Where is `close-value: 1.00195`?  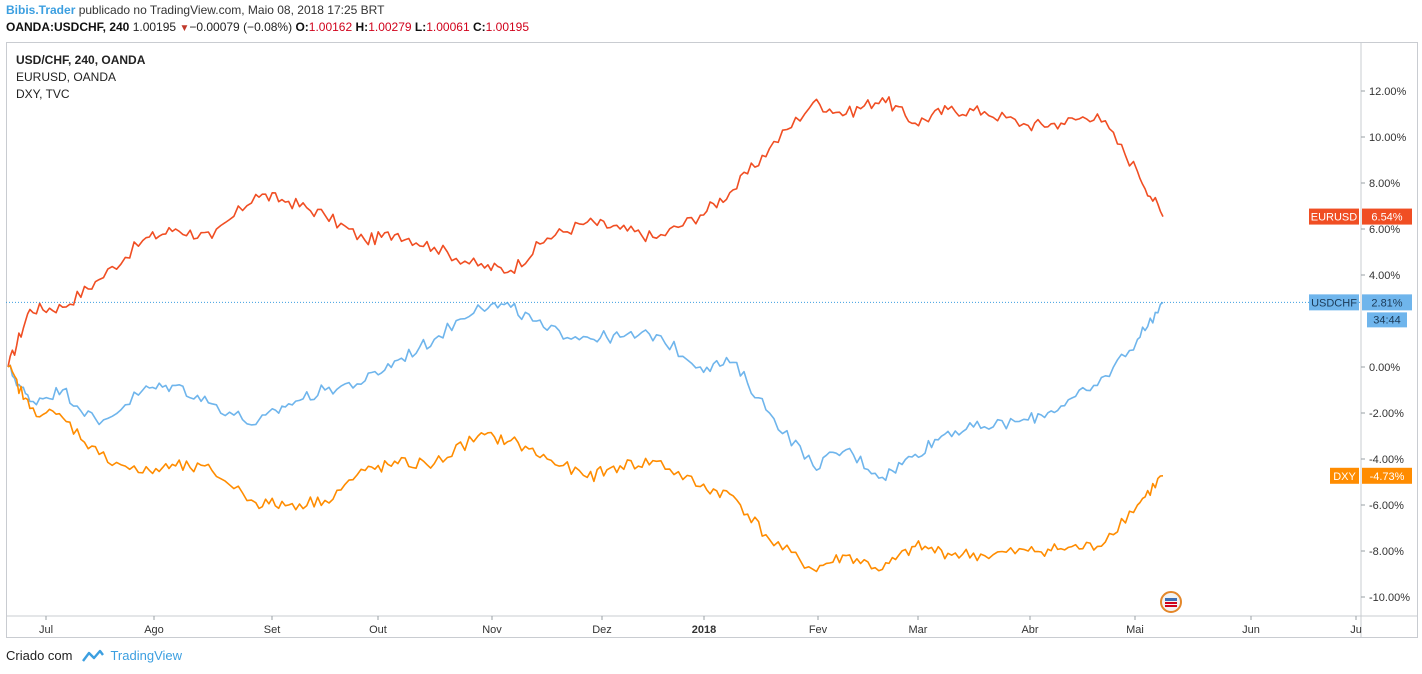 close-value: 1.00195 is located at coordinates (507, 27).